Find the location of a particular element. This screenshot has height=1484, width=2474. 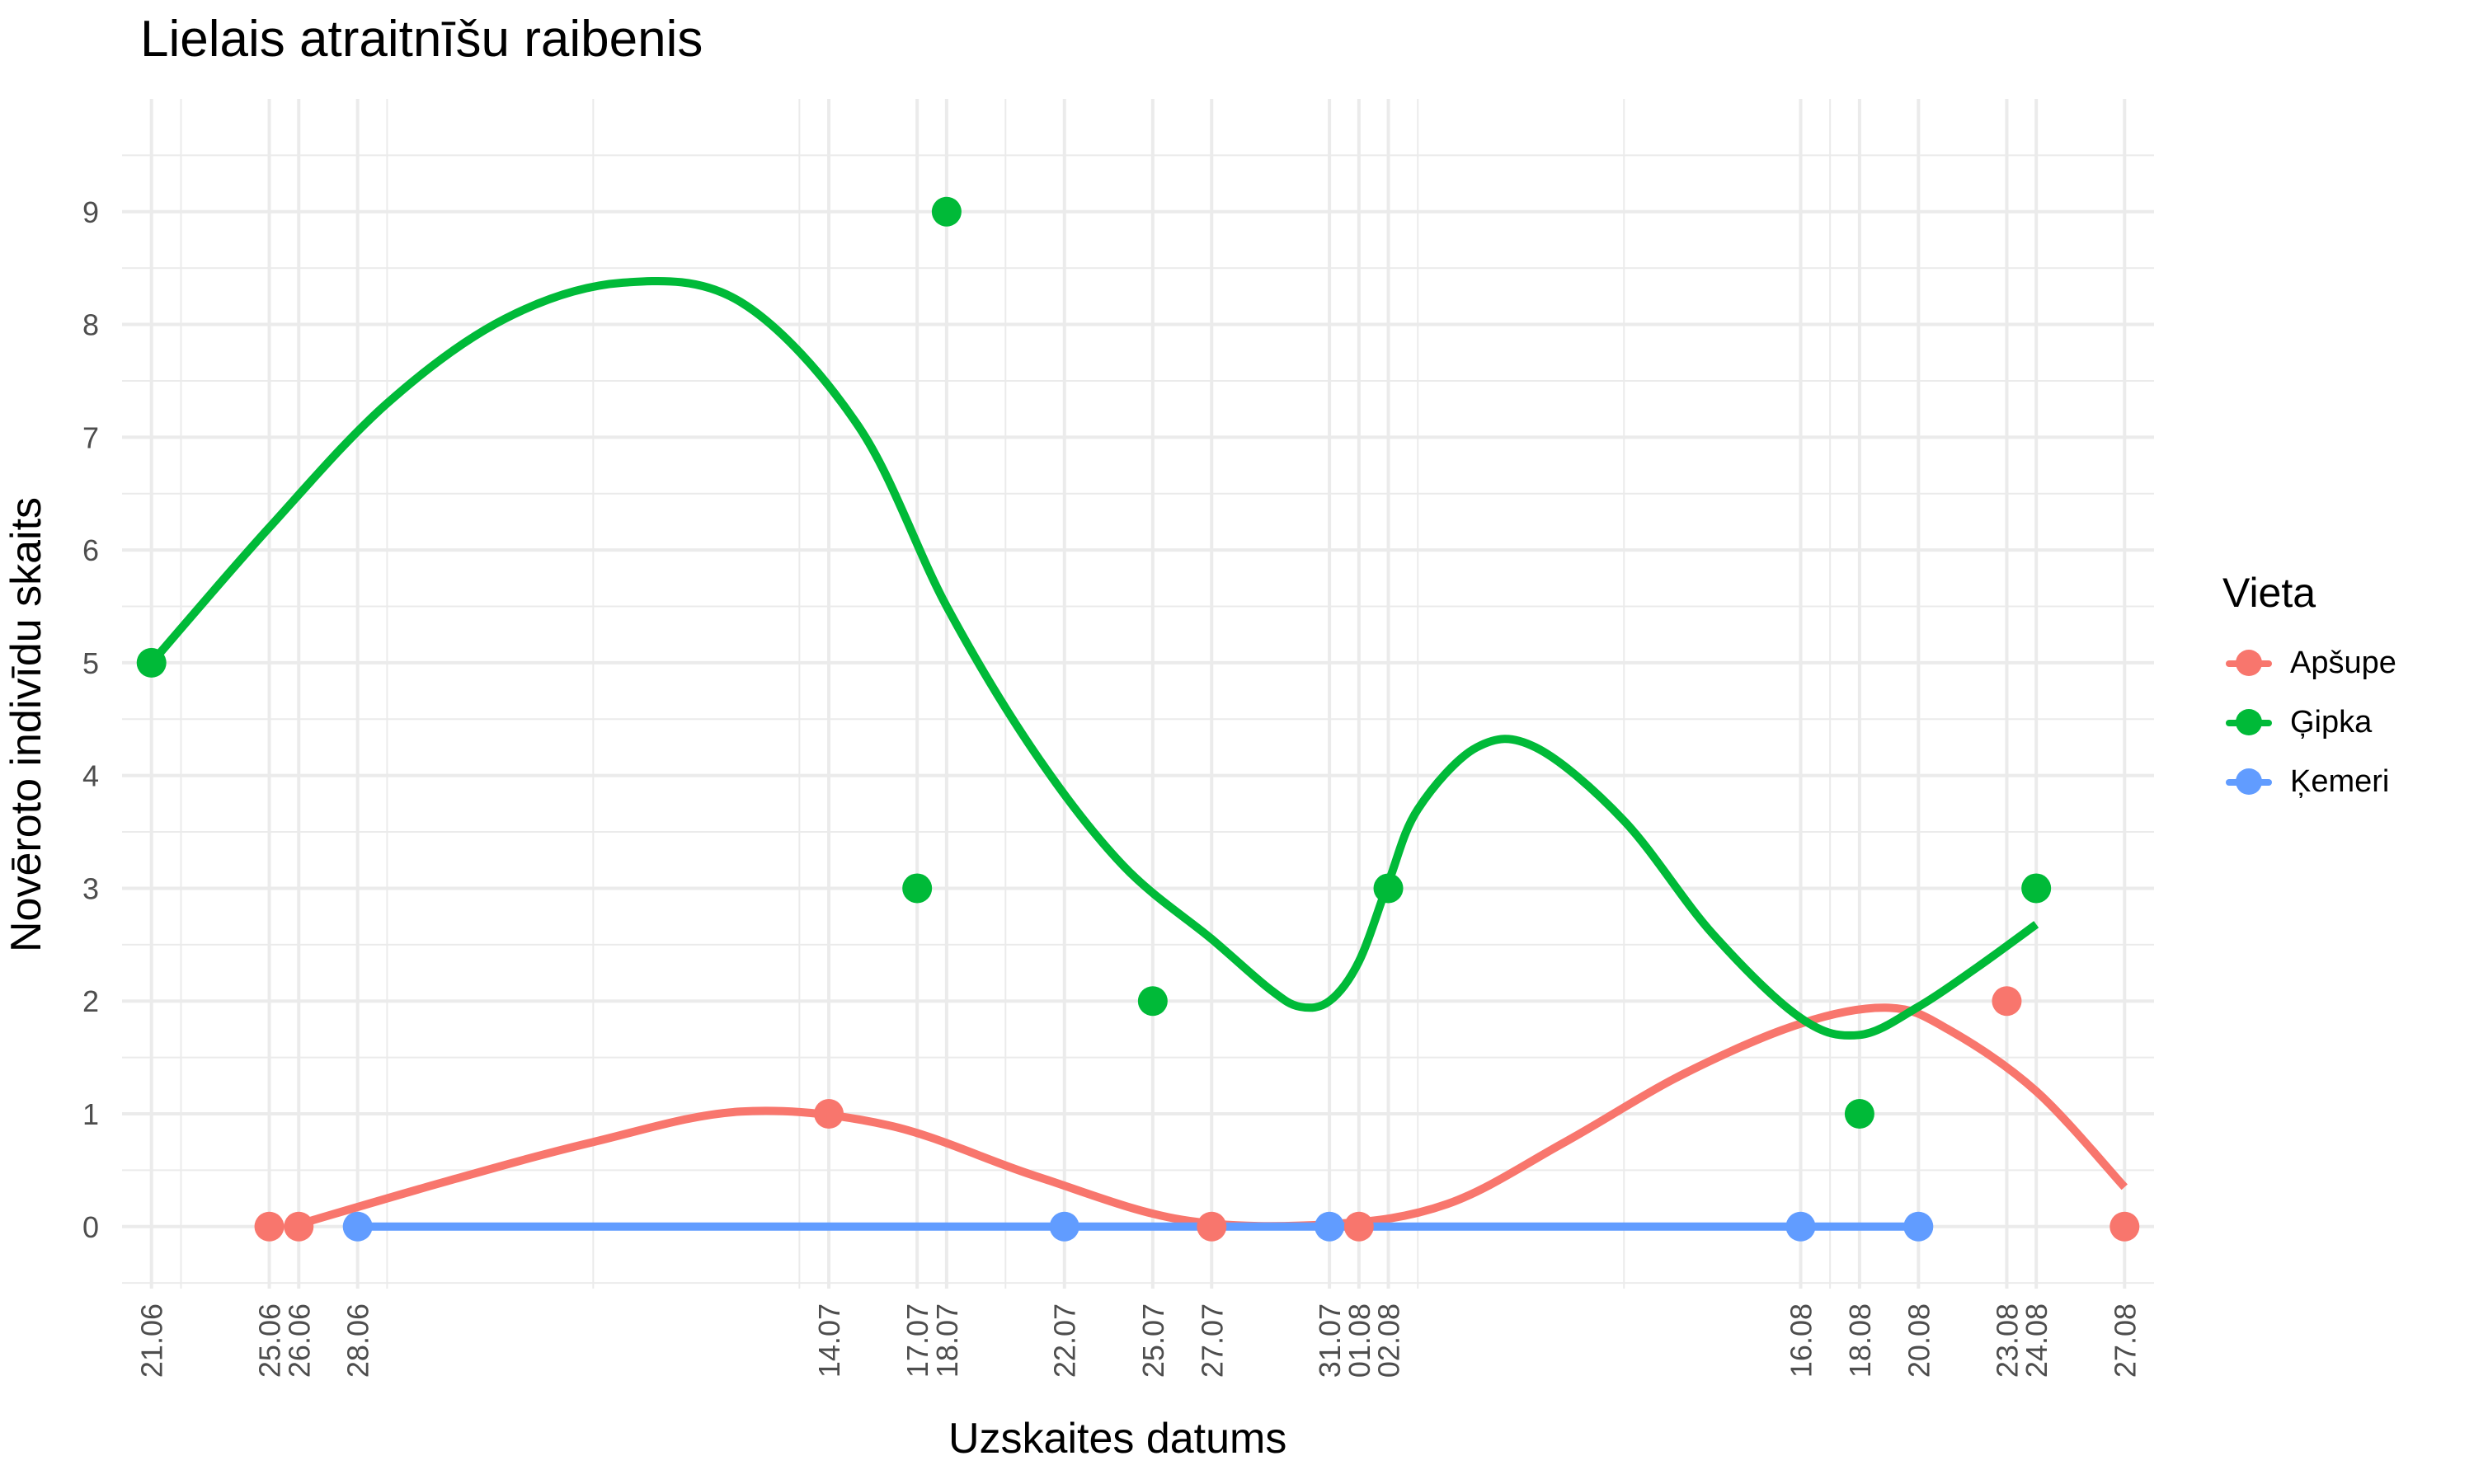

x-tick-label: 26.06 is located at coordinates (299, 1340).